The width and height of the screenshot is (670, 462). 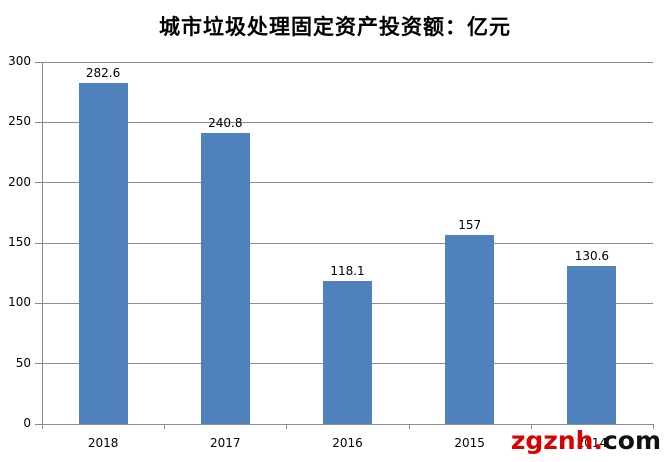 What do you see at coordinates (225, 123) in the screenshot?
I see `bar-value-label: 240.8` at bounding box center [225, 123].